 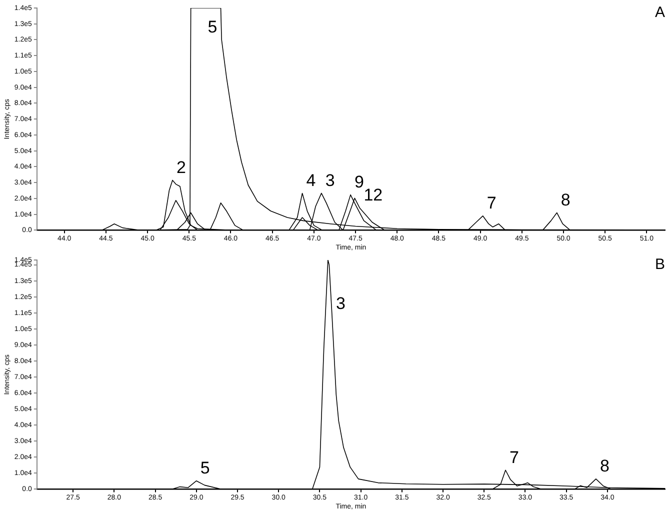 What do you see at coordinates (359, 182) in the screenshot?
I see `annotation: 9` at bounding box center [359, 182].